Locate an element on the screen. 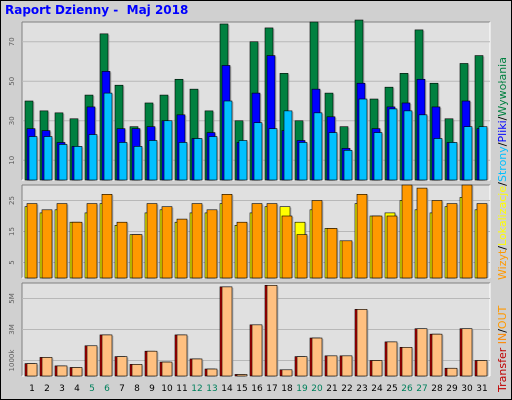  y-tick-label: 1000k is located at coordinates (12, 360).